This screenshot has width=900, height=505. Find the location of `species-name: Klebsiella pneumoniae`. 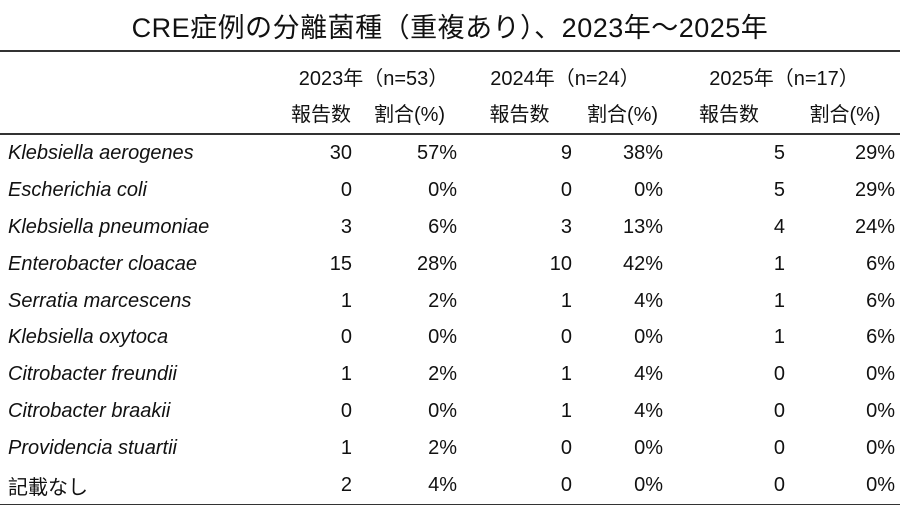

species-name: Klebsiella pneumoniae is located at coordinates (109, 226).